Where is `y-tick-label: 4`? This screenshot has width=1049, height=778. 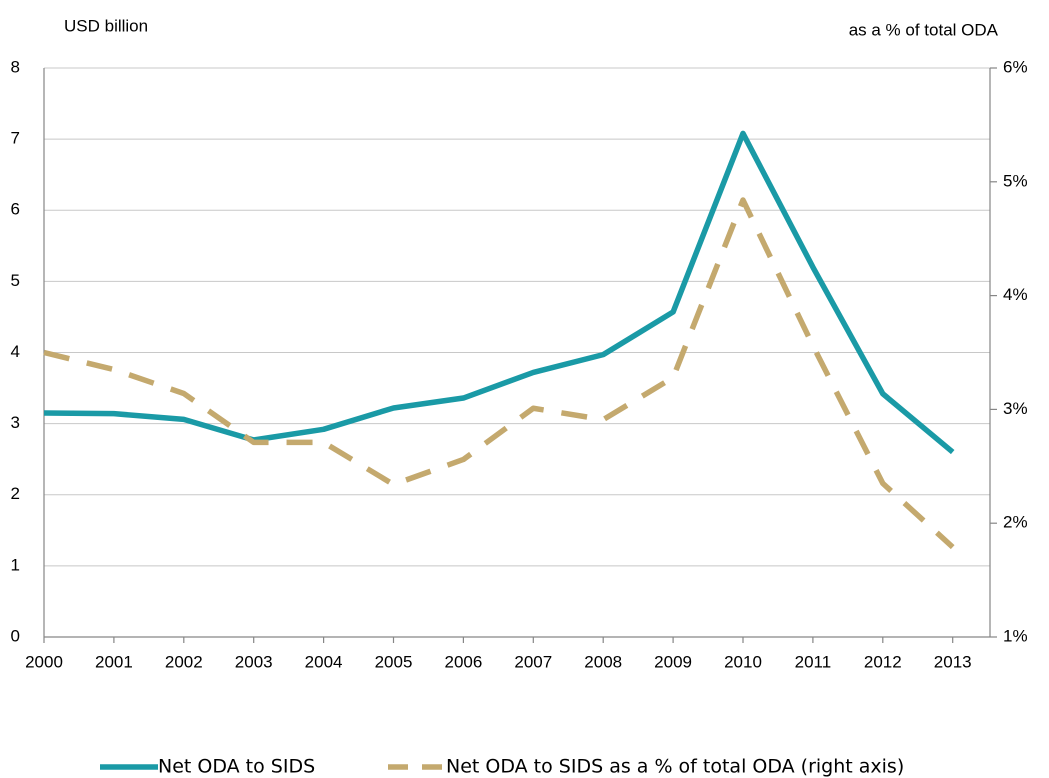
y-tick-label: 4 is located at coordinates (15, 351).